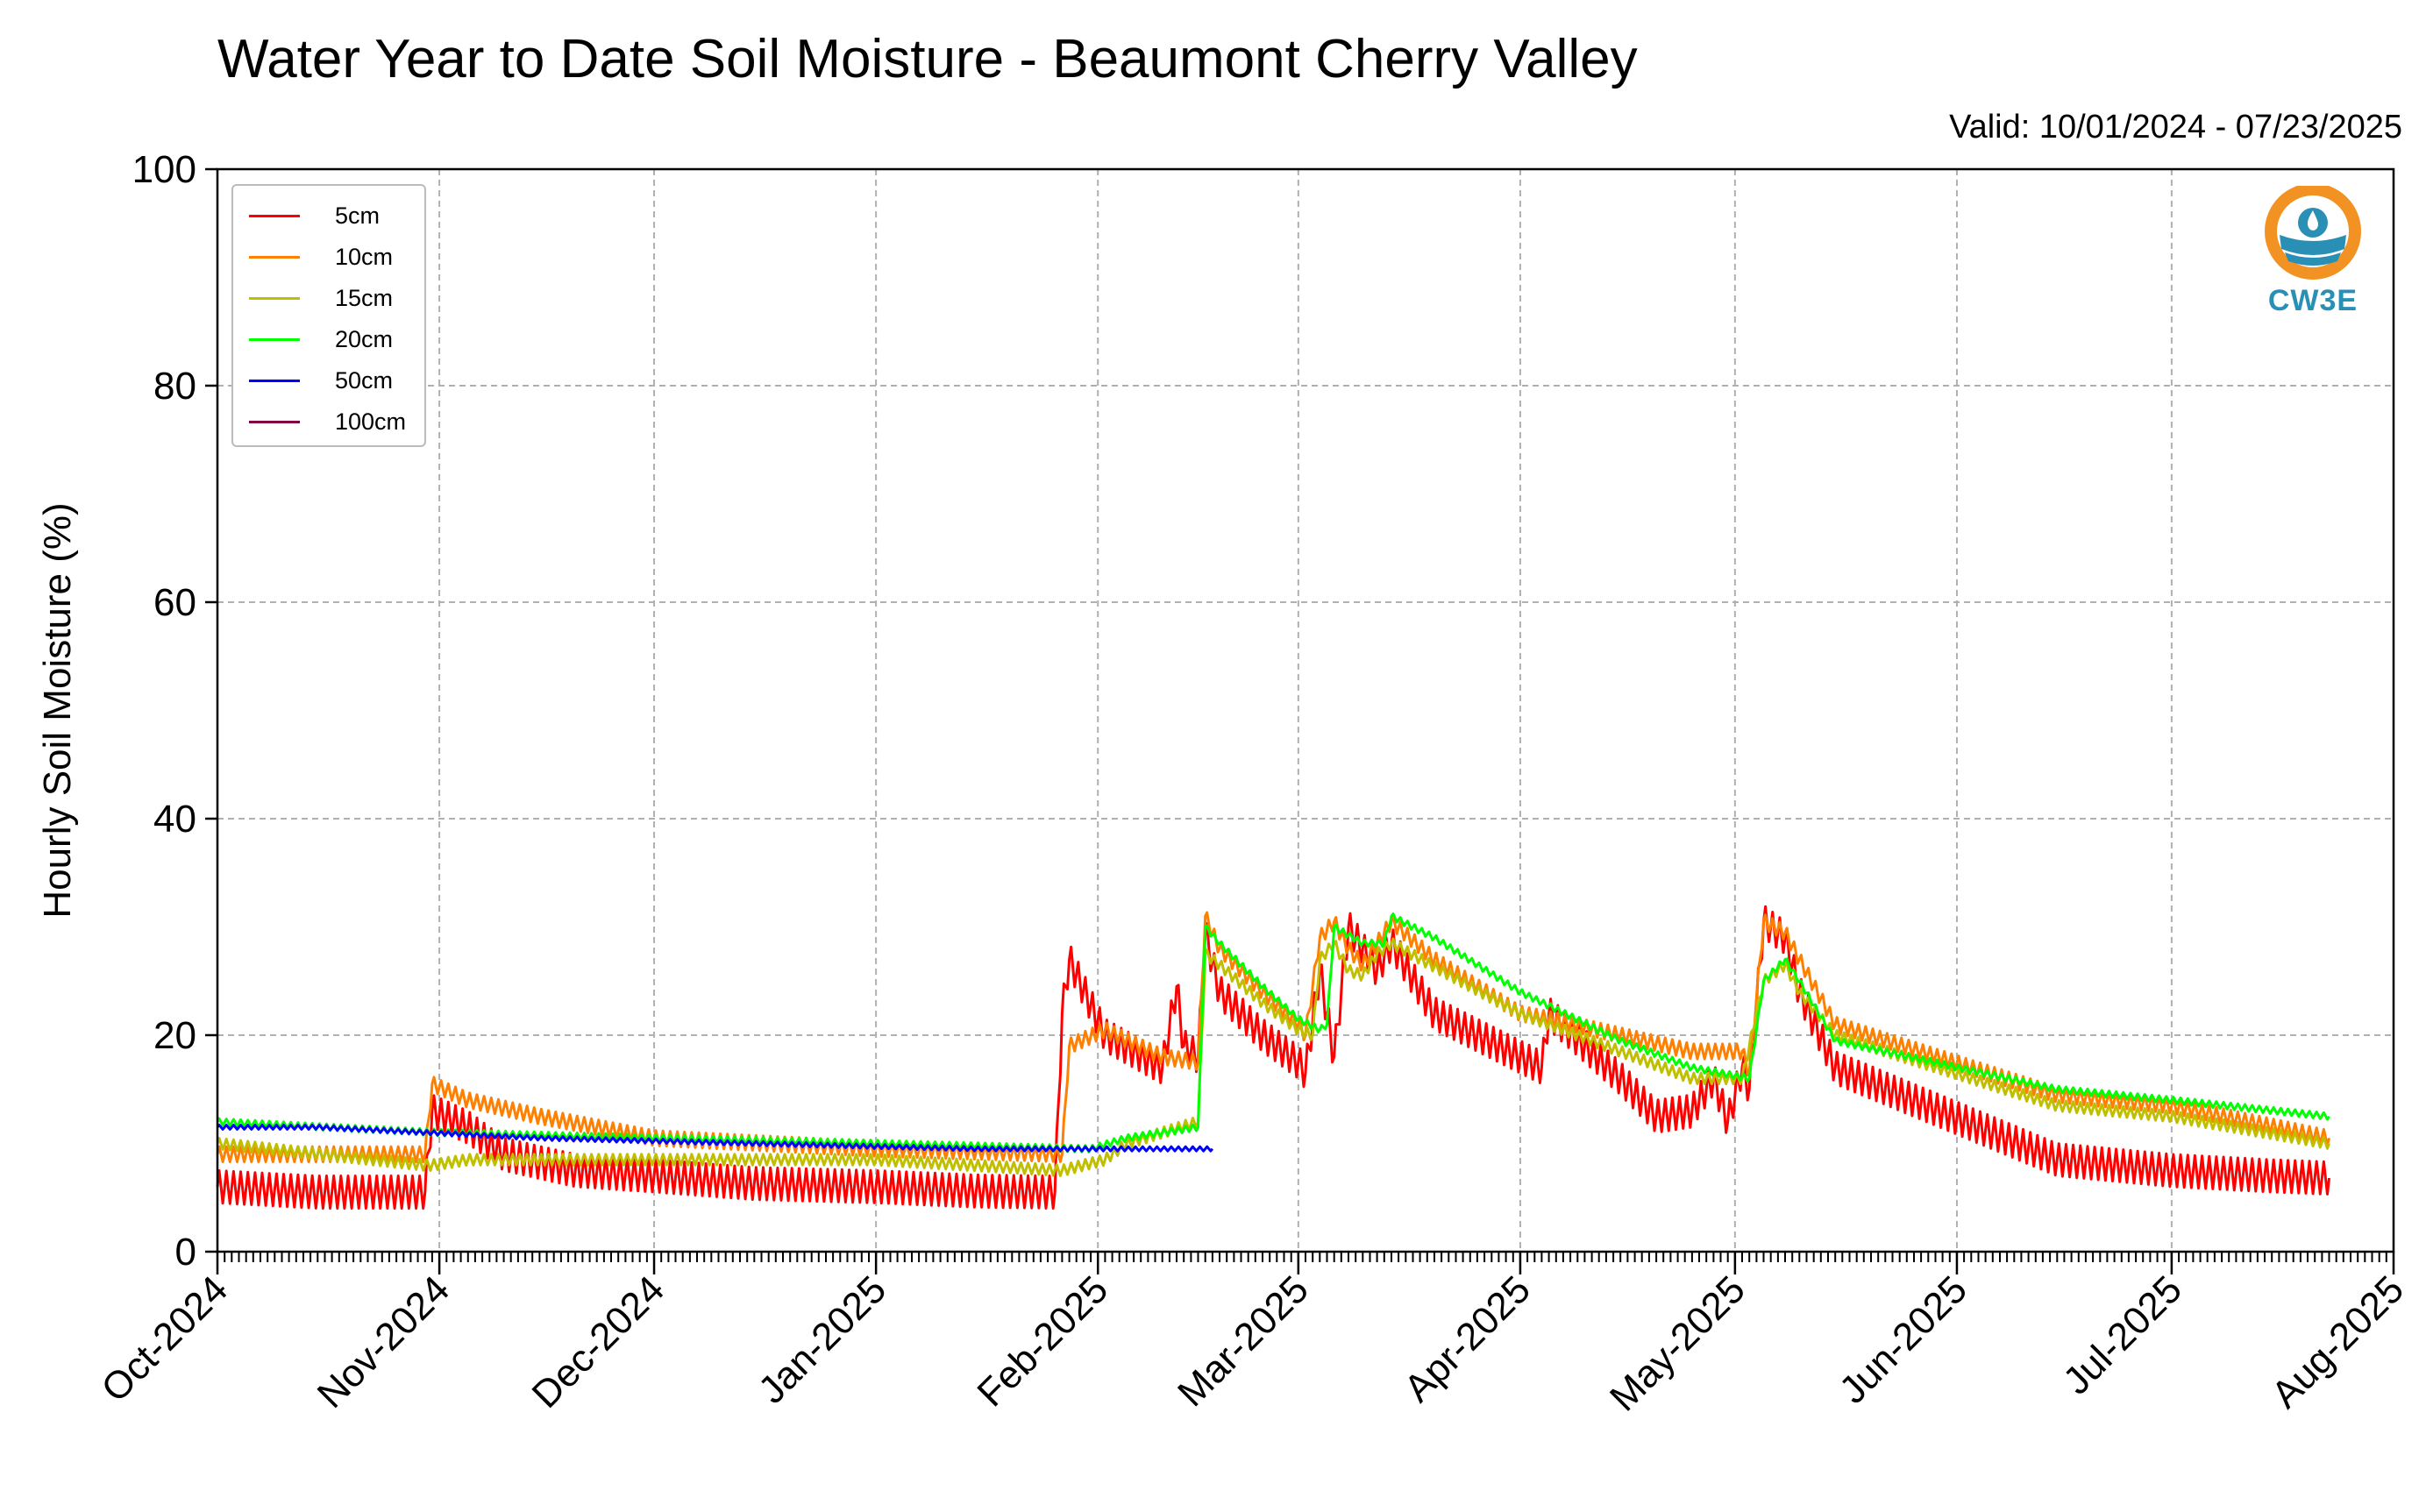  I want to click on x-tick-label: Jan-2025, so click(822, 1339).